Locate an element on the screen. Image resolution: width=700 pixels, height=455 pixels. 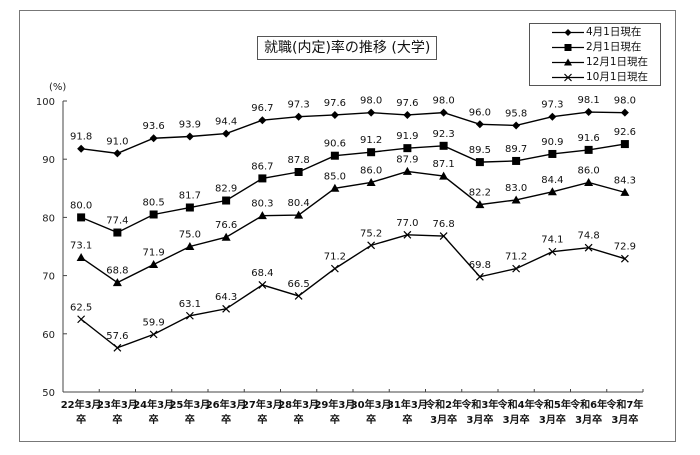
data-label: 73.1 is located at coordinates (81, 246).